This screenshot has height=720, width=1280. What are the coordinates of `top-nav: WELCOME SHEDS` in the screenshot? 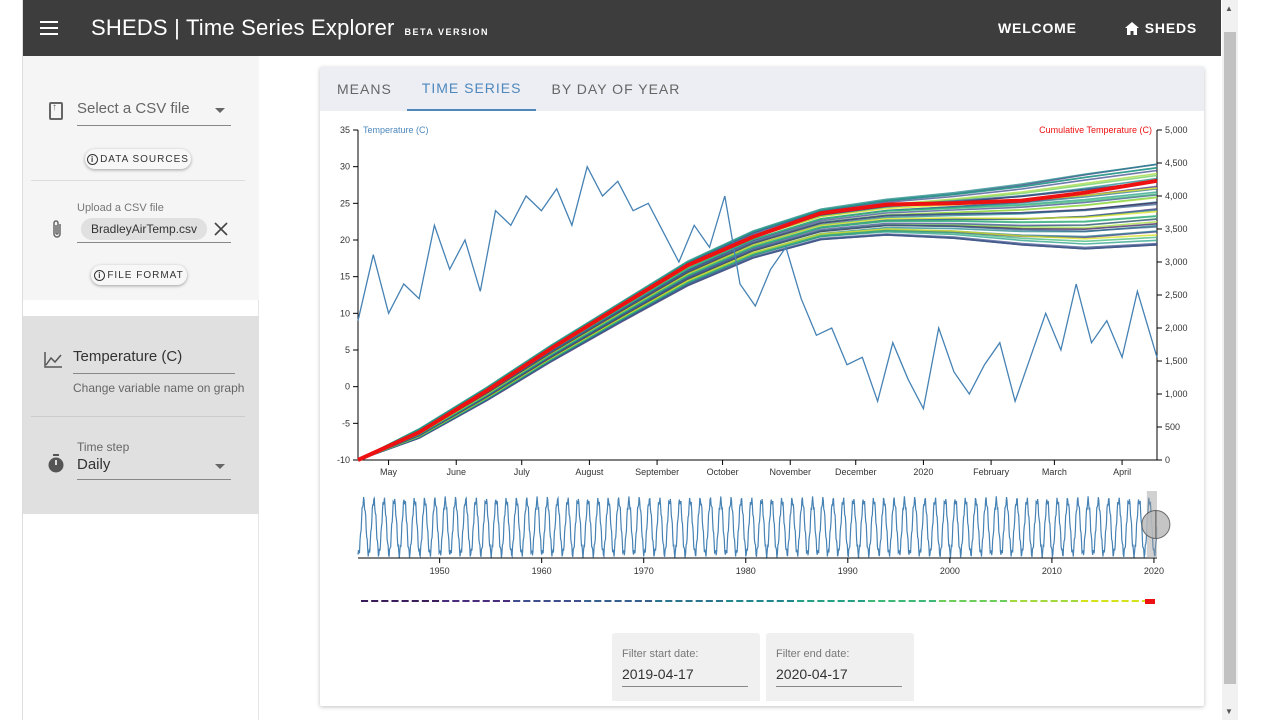 It's located at (1097, 28).